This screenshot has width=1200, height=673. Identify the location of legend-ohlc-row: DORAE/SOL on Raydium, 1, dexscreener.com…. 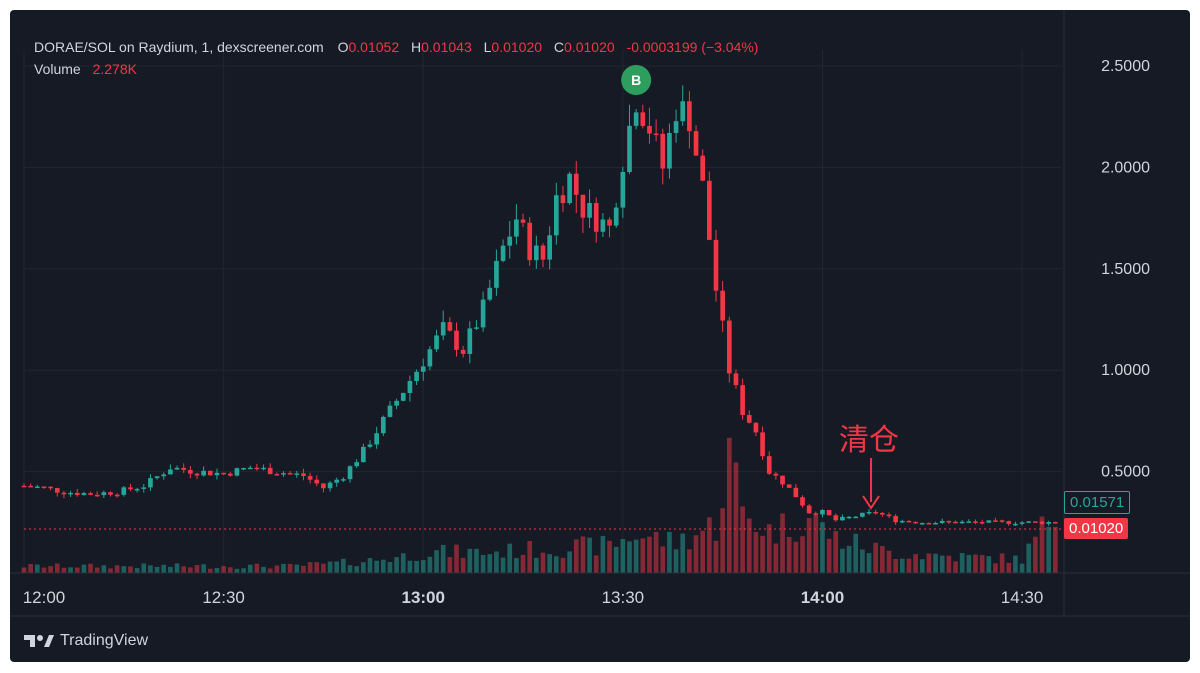
(396, 47).